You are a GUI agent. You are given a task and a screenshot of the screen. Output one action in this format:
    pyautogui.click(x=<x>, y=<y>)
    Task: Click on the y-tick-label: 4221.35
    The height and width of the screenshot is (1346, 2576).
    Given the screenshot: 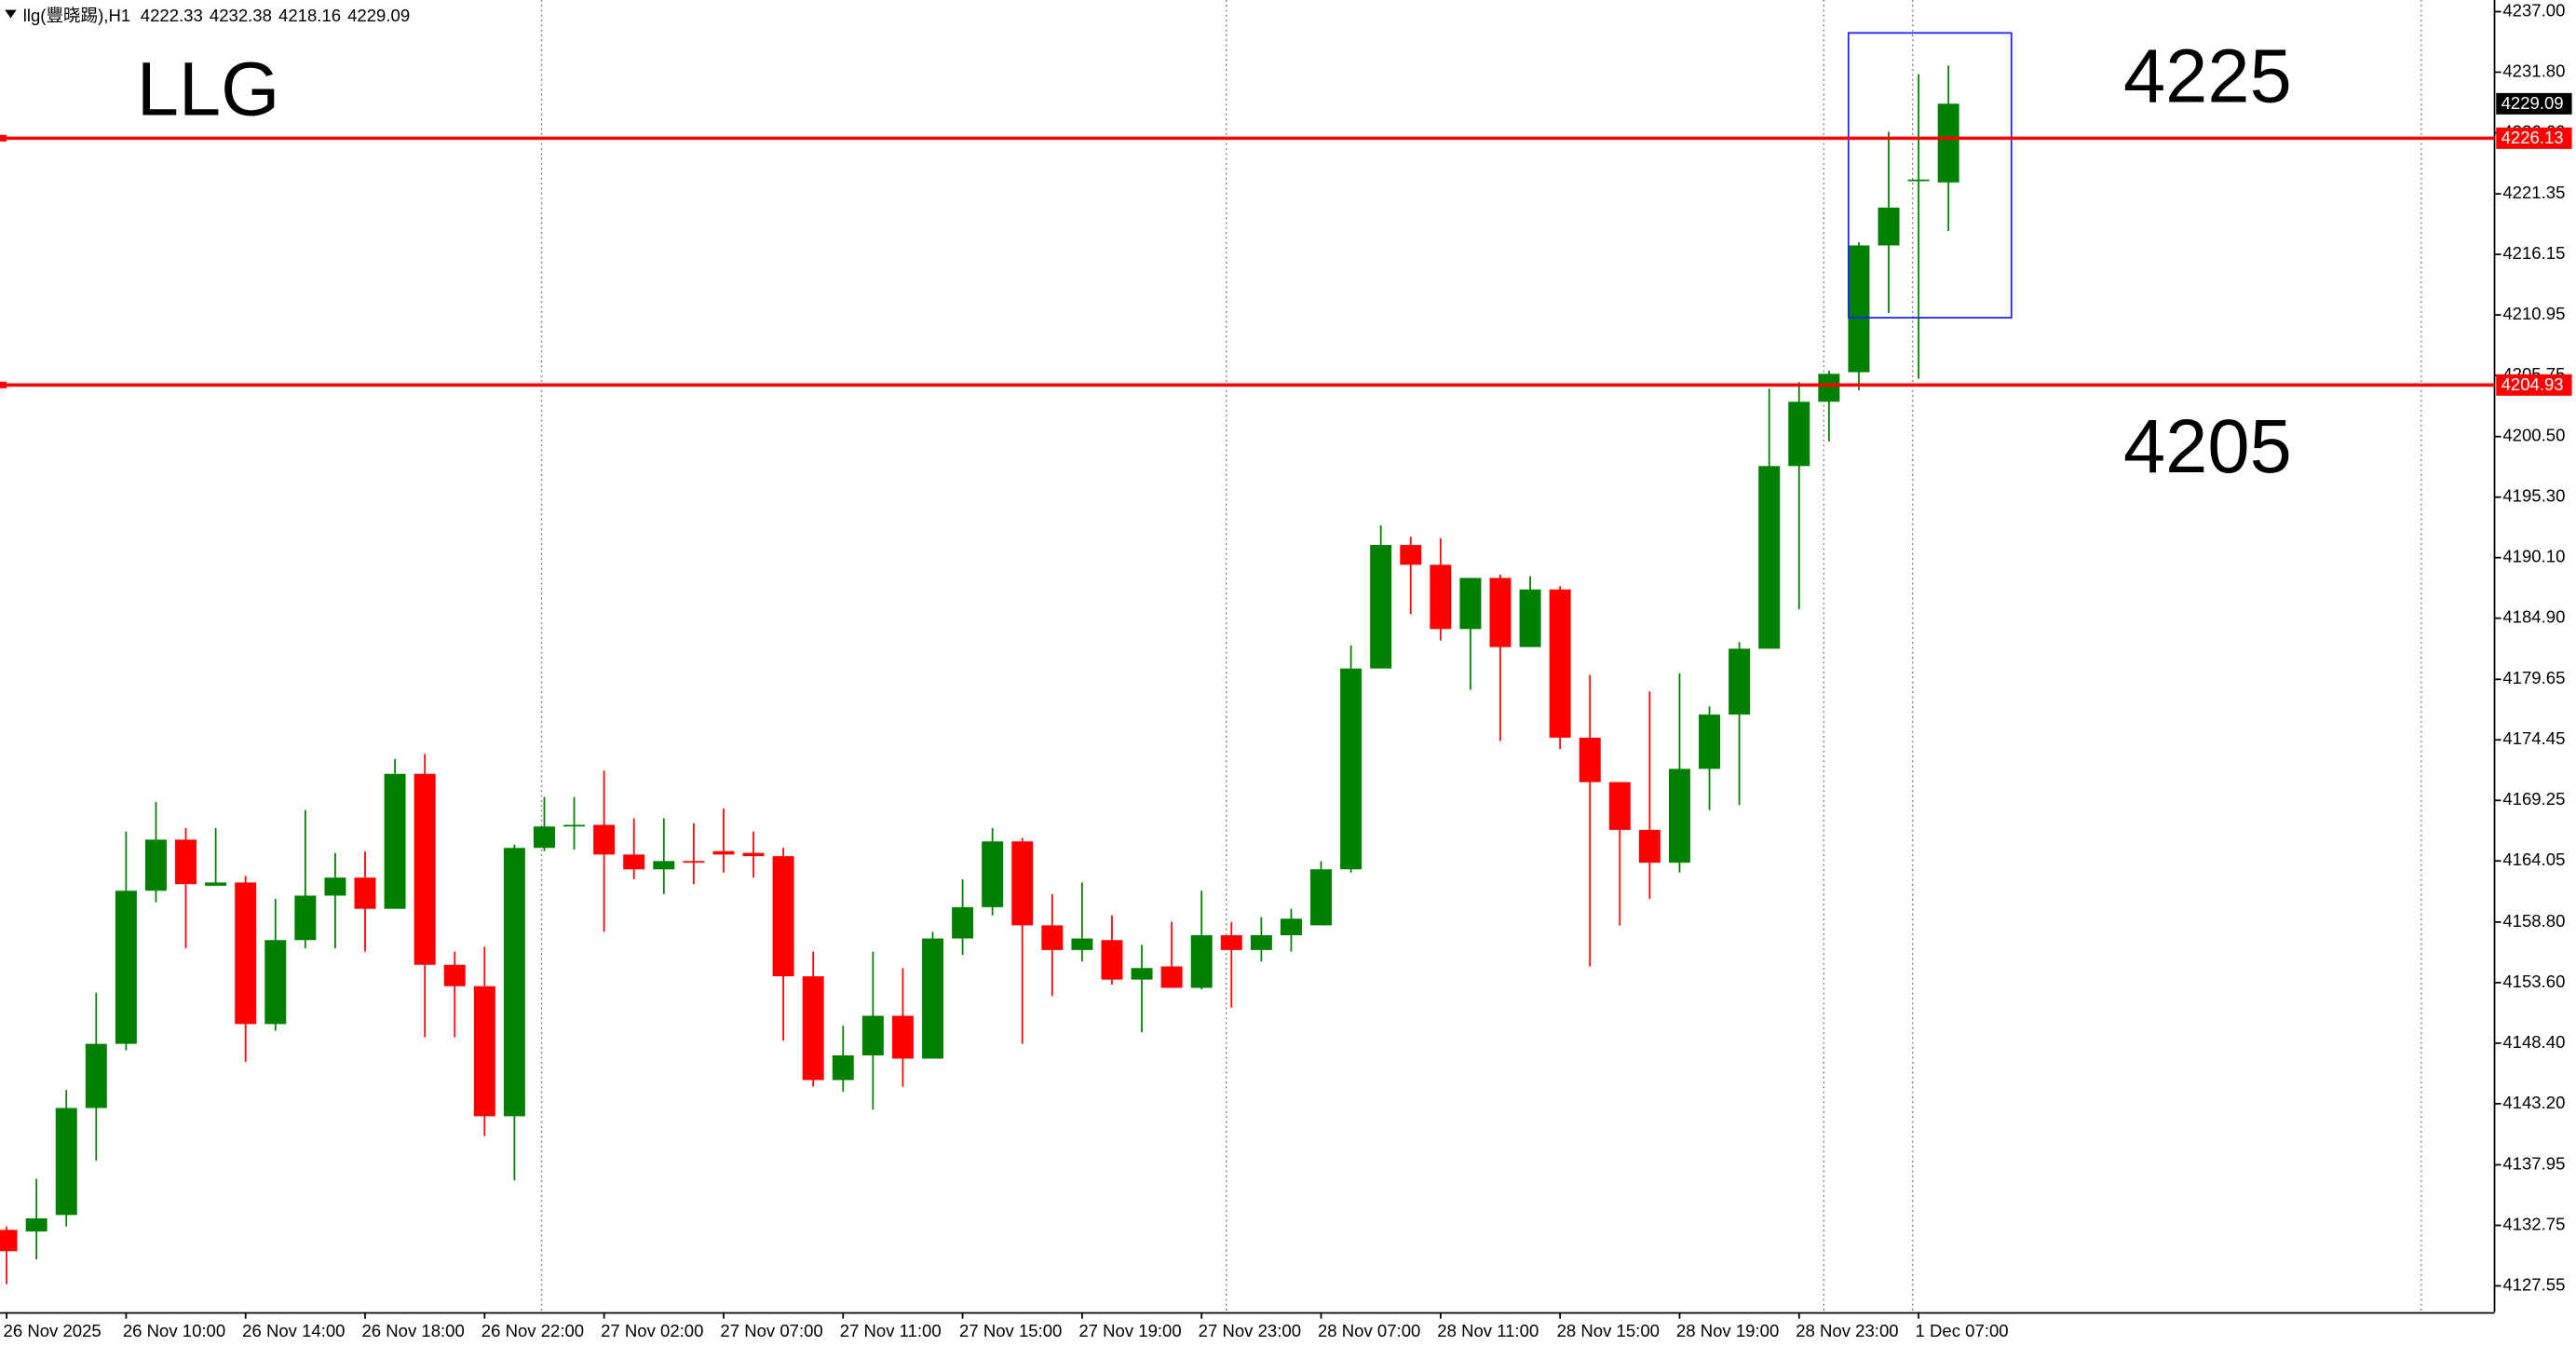 What is the action you would take?
    pyautogui.click(x=2533, y=192)
    